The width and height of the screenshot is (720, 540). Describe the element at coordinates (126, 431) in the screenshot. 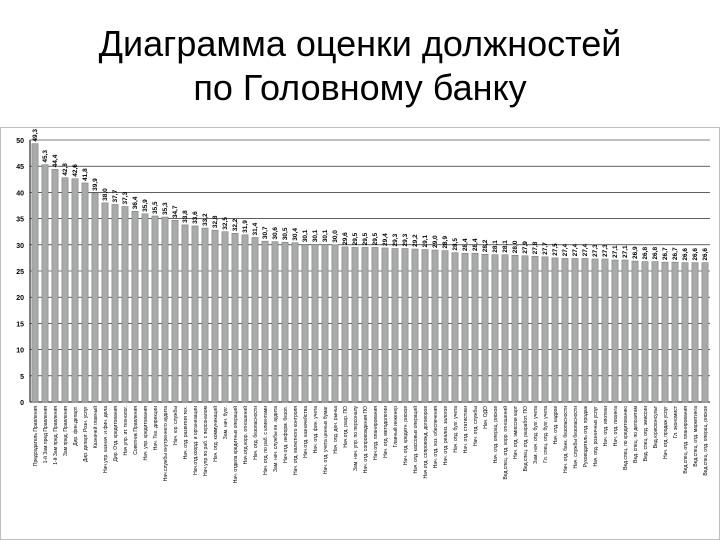

I see `x-tick-label: Нач.упр. ит. технолог.` at that location.